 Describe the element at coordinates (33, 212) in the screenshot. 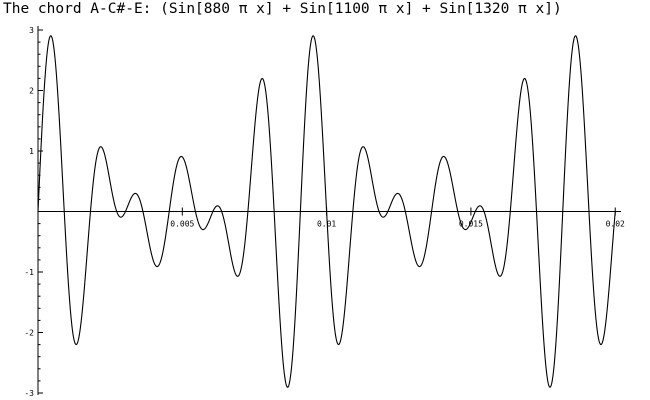

I see `y-ticks: -3 -2 -1 1 2 3` at that location.